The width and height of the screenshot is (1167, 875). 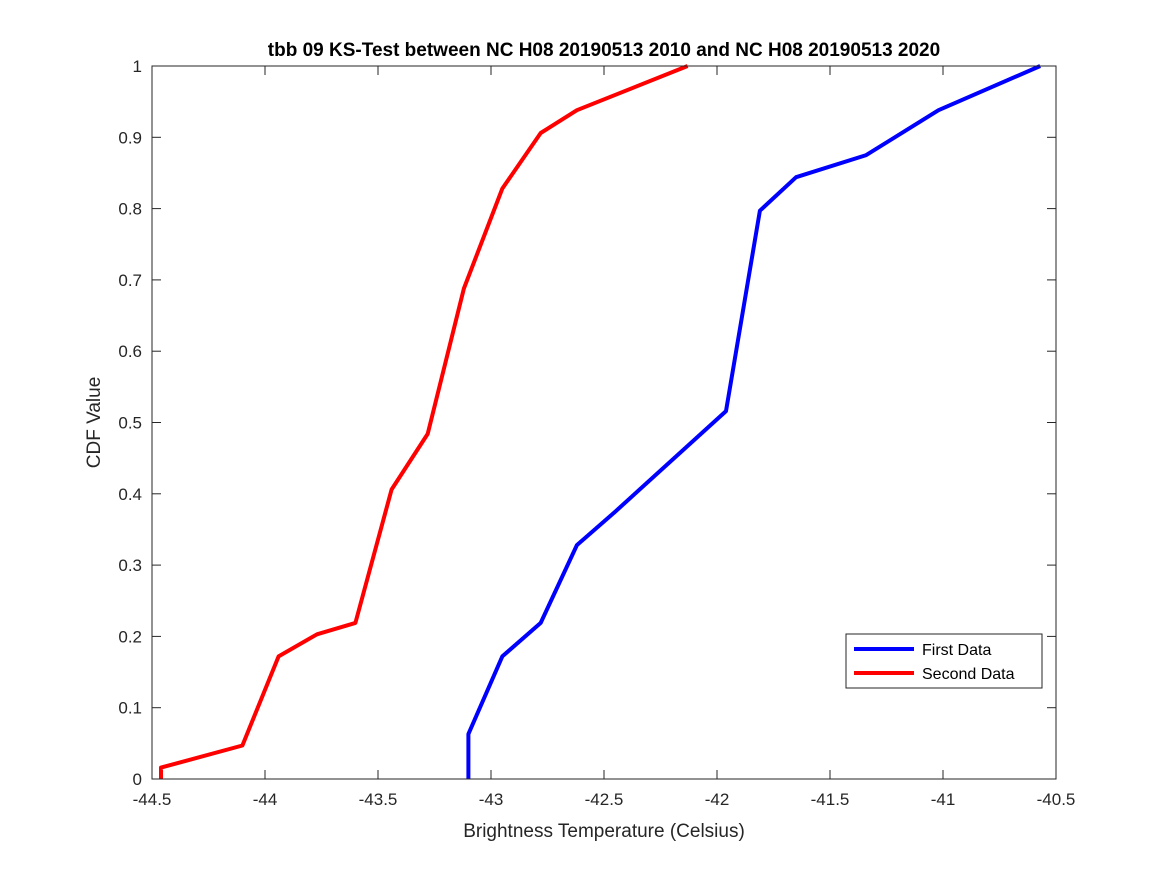 What do you see at coordinates (378, 799) in the screenshot?
I see `x-tick-label: -43.5` at bounding box center [378, 799].